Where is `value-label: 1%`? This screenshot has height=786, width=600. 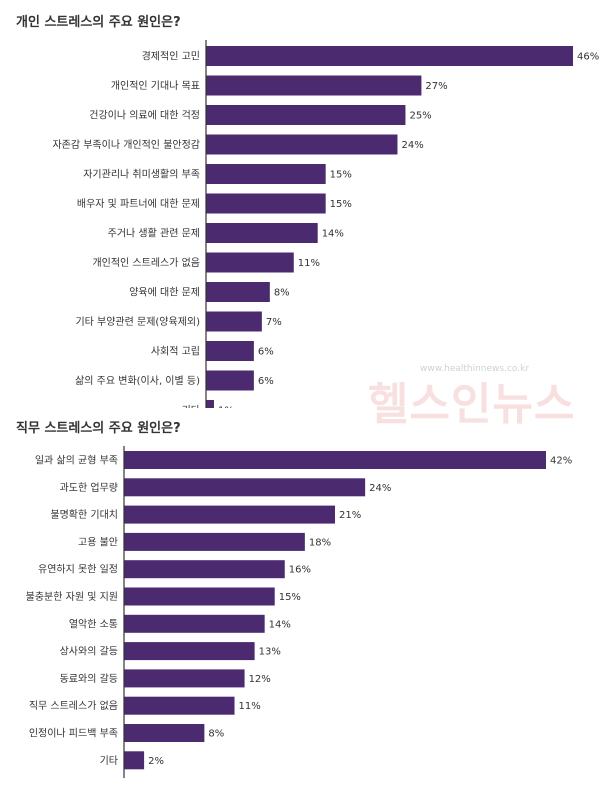
value-label: 1% is located at coordinates (226, 407).